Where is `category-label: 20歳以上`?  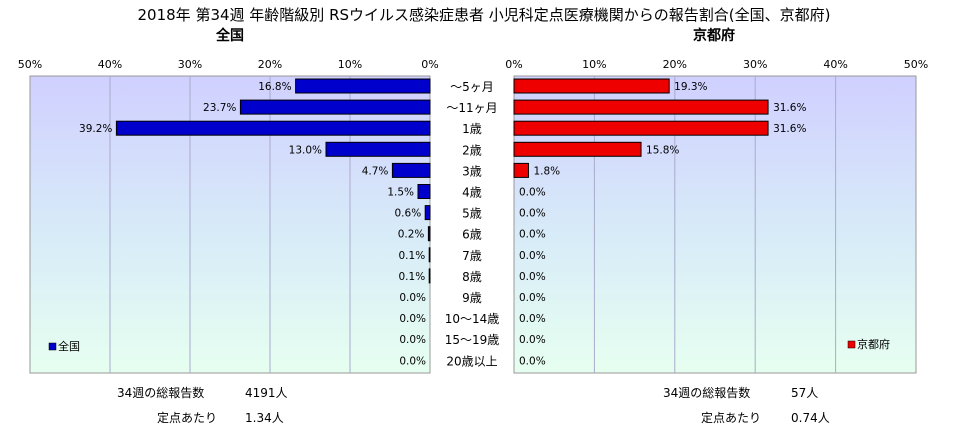 category-label: 20歳以上 is located at coordinates (471, 361).